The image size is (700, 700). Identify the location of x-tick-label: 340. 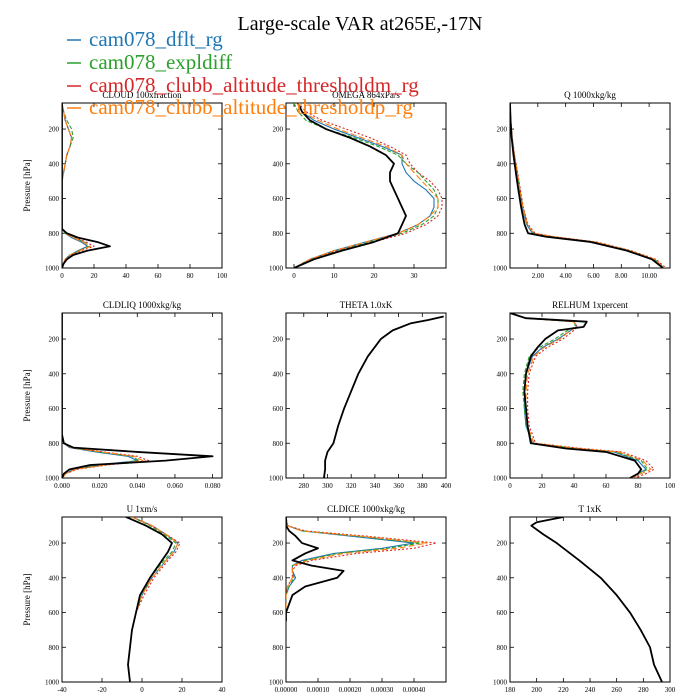
(375, 486).